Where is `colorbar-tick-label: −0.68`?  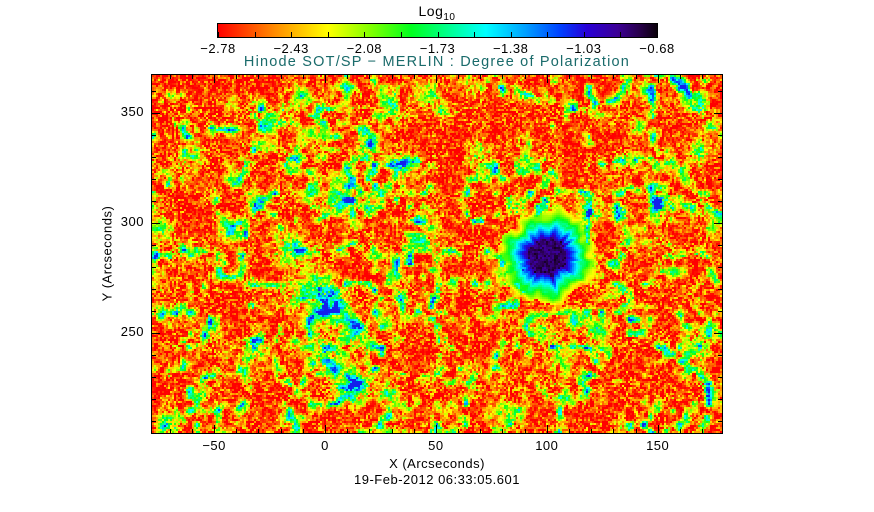 colorbar-tick-label: −0.68 is located at coordinates (657, 48).